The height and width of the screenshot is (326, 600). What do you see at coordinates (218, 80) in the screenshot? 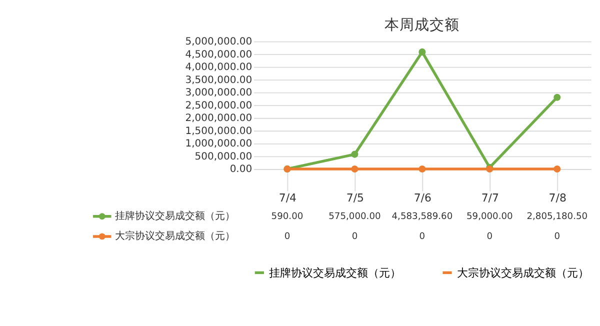
I see `y-tick-label: 3,500,000.00` at bounding box center [218, 80].